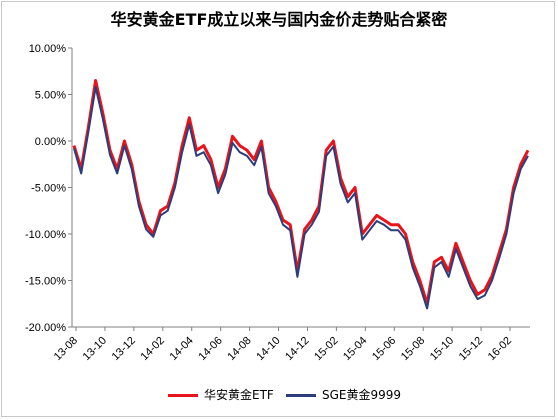  Describe the element at coordinates (301, 395) in the screenshot. I see `legend-swatch-sge` at that location.